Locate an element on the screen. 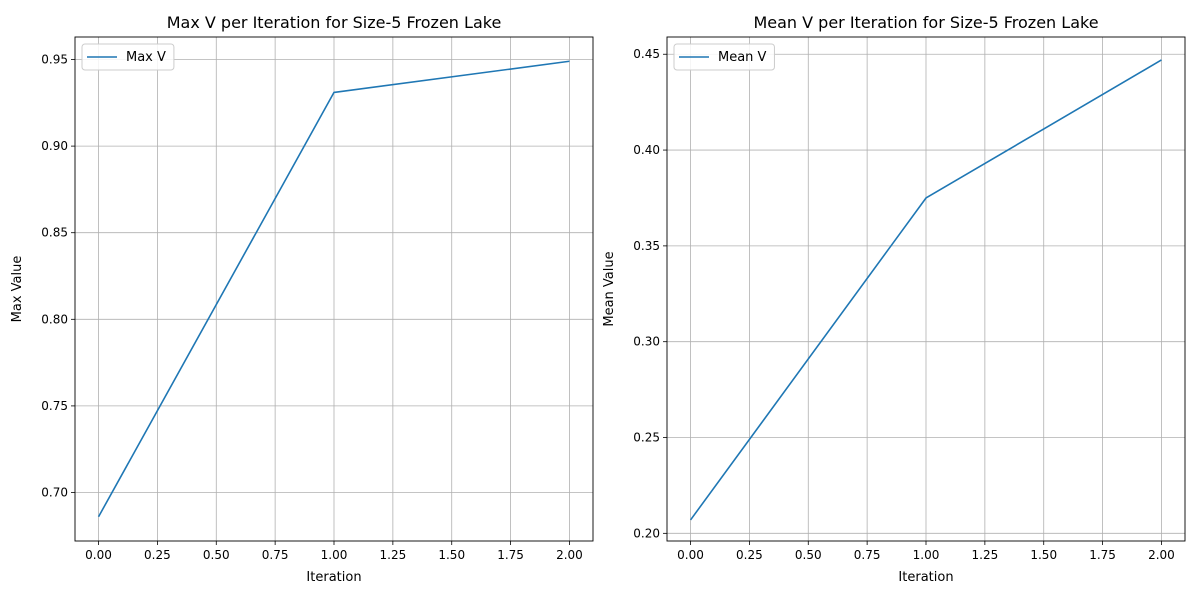 The width and height of the screenshot is (1200, 600). y-tick-label: 0.70 is located at coordinates (54, 493).